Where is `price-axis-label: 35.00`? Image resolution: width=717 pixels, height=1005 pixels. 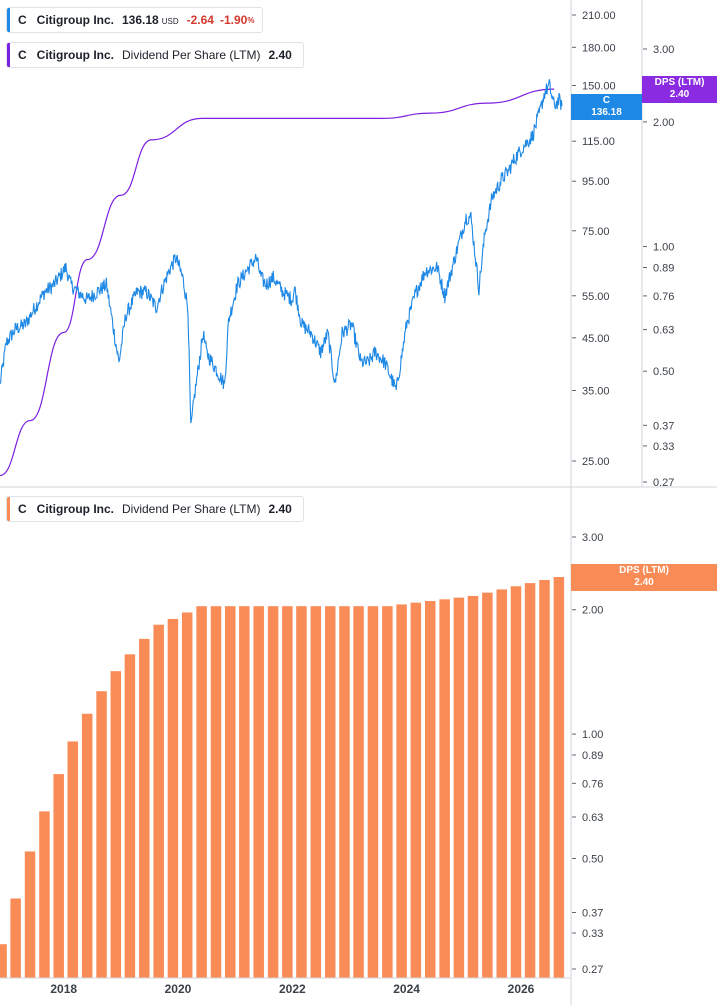
price-axis-label: 35.00 is located at coordinates (596, 391).